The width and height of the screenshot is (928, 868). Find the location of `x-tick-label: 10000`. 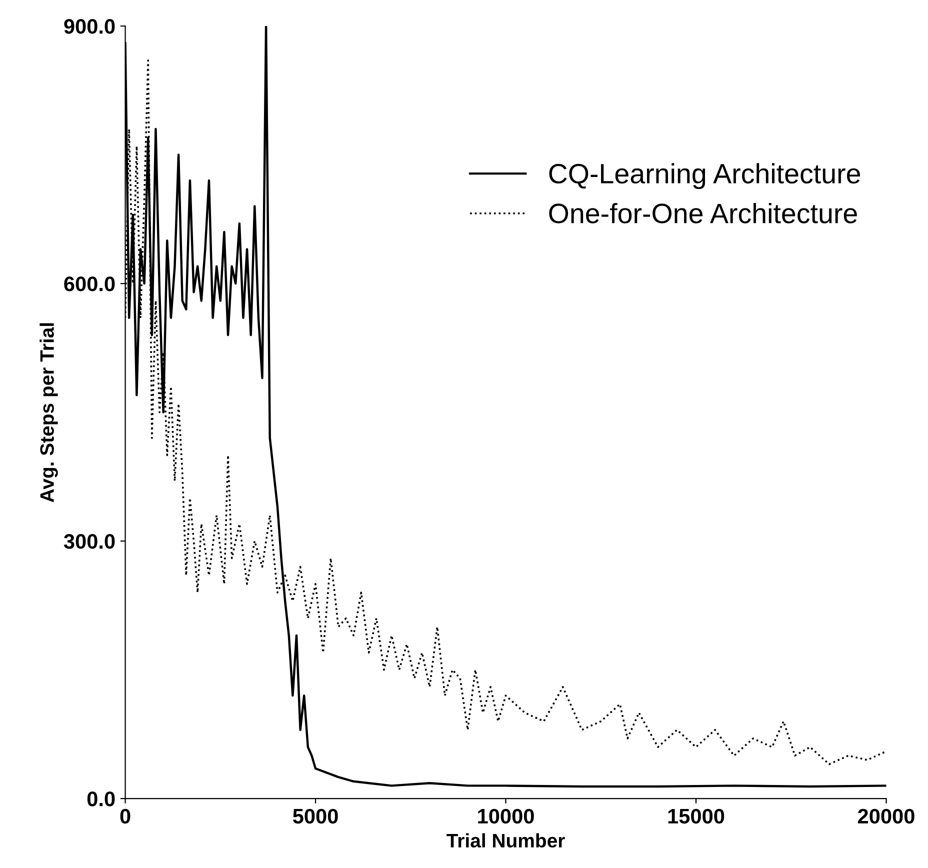

x-tick-label: 10000 is located at coordinates (506, 816).